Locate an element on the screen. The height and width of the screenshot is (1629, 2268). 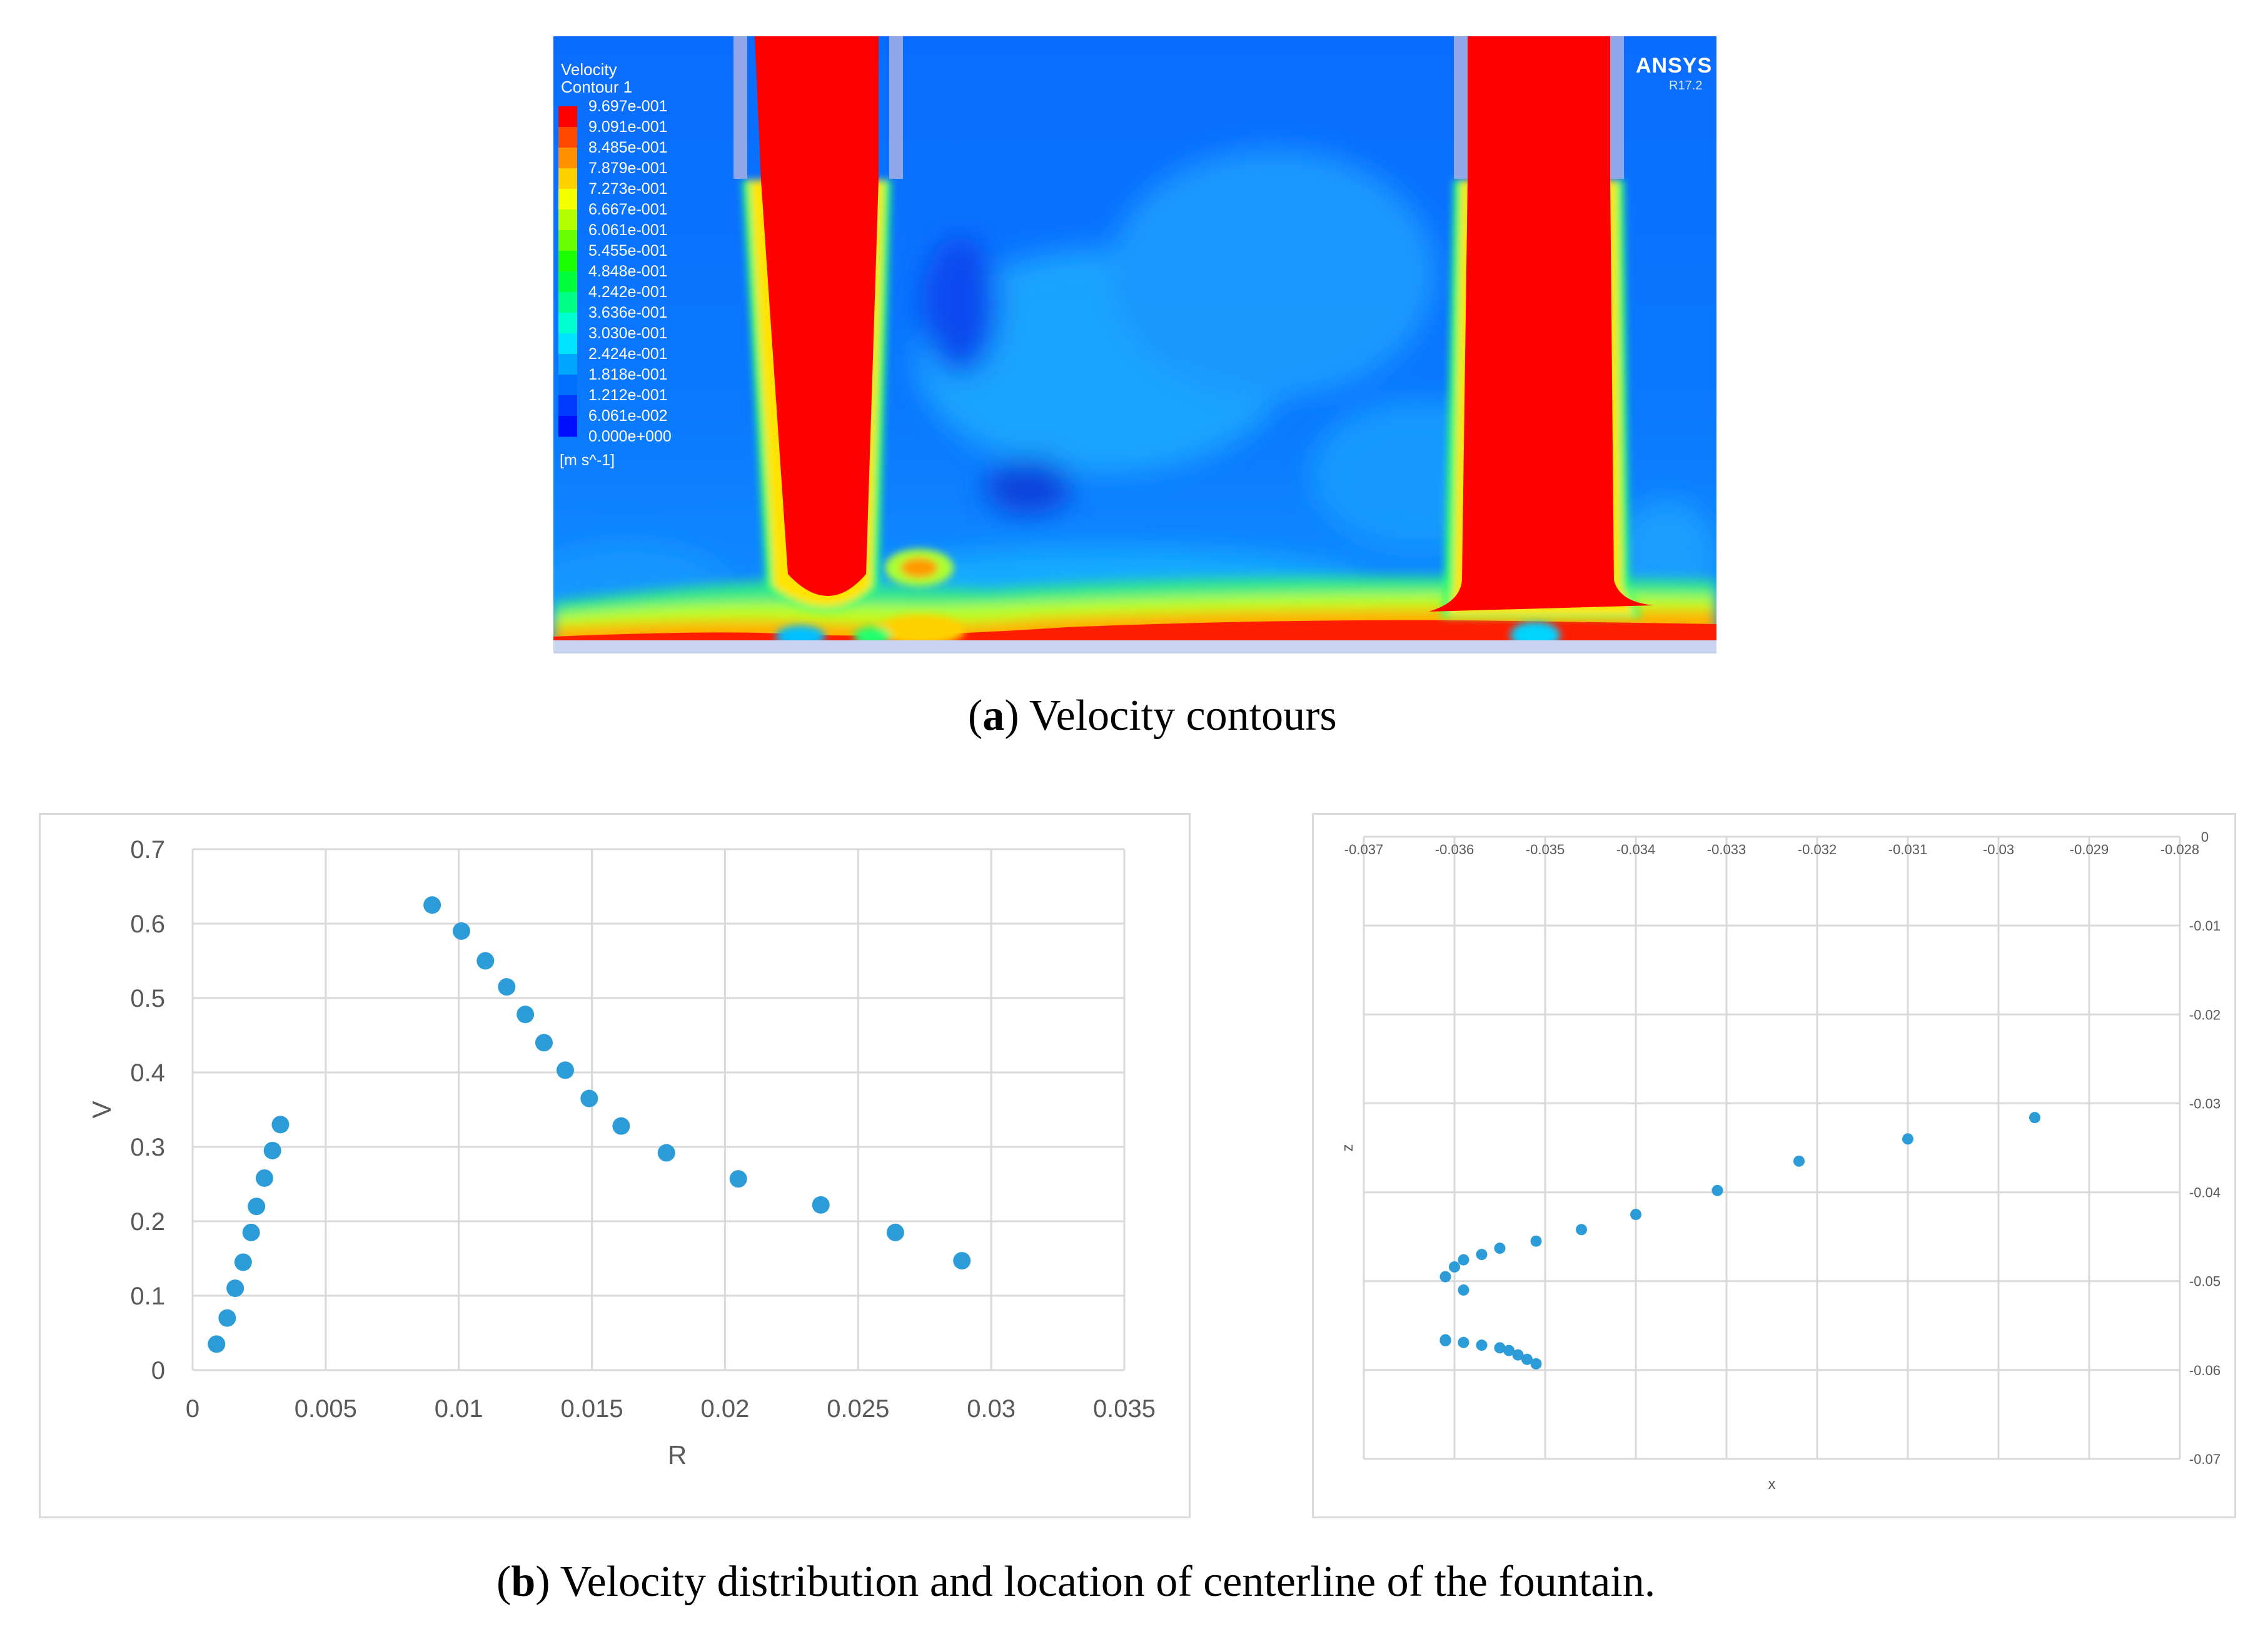
x-tick-label: 0 is located at coordinates (192, 1409).